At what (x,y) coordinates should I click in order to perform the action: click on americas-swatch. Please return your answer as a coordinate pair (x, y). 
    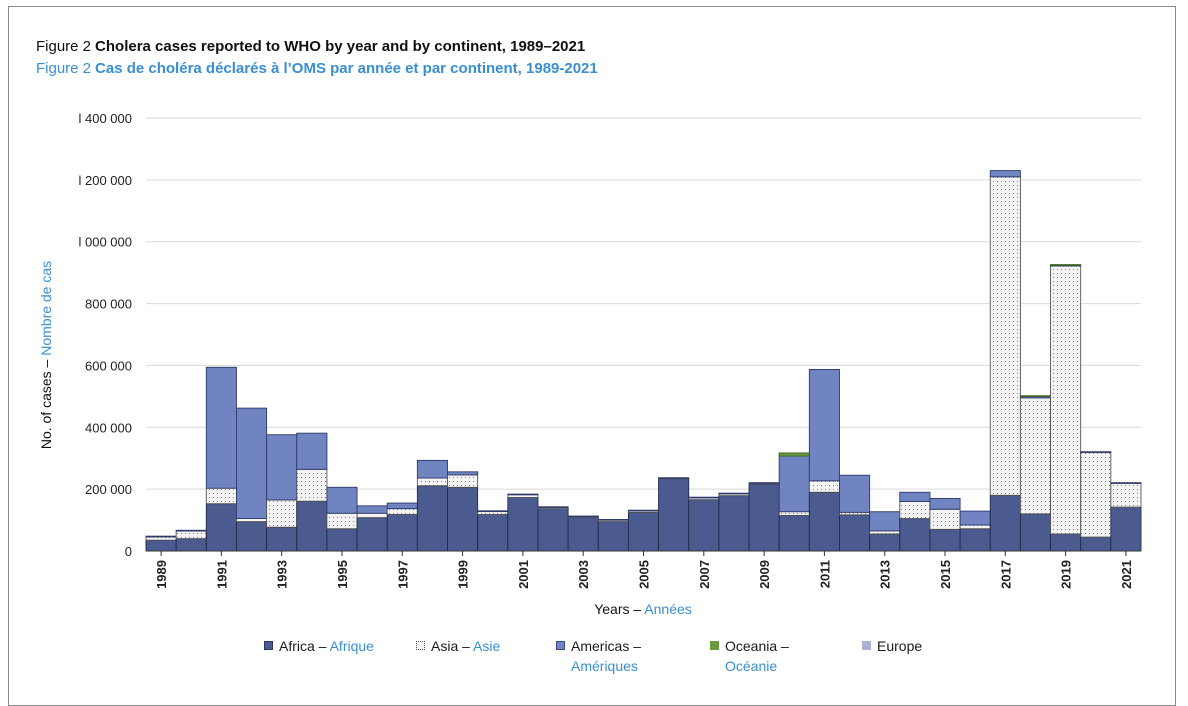
    Looking at the image, I should click on (560, 645).